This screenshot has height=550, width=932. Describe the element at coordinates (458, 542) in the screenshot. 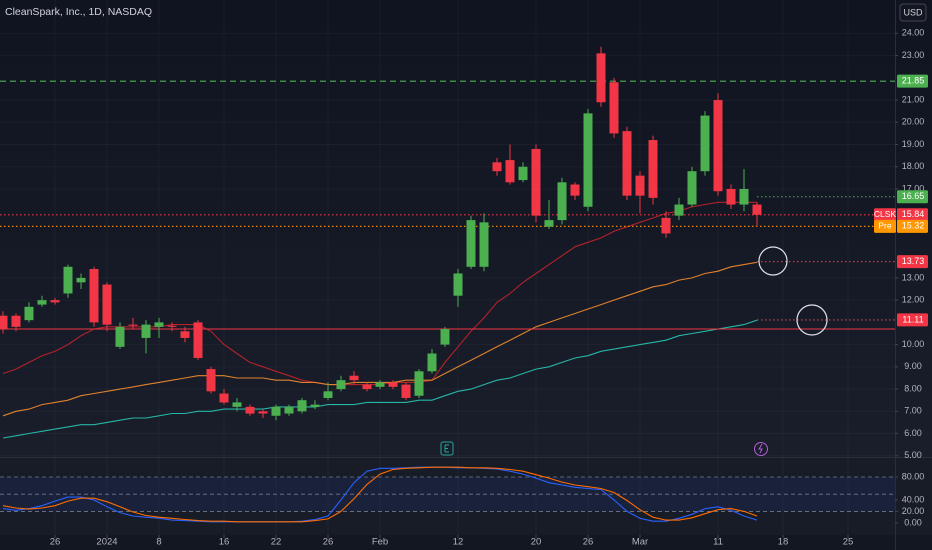

I see `x-tick-label: 12` at that location.